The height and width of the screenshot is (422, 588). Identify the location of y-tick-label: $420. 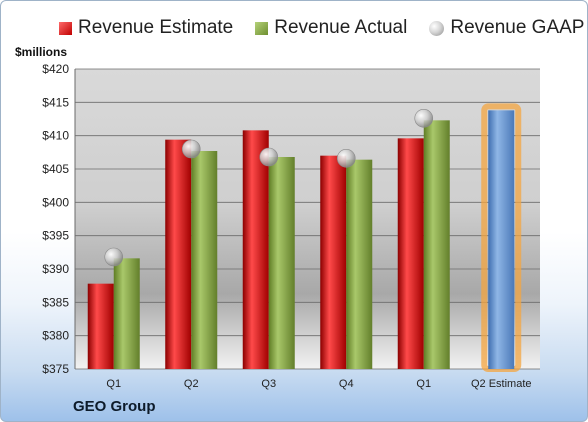
(55, 69).